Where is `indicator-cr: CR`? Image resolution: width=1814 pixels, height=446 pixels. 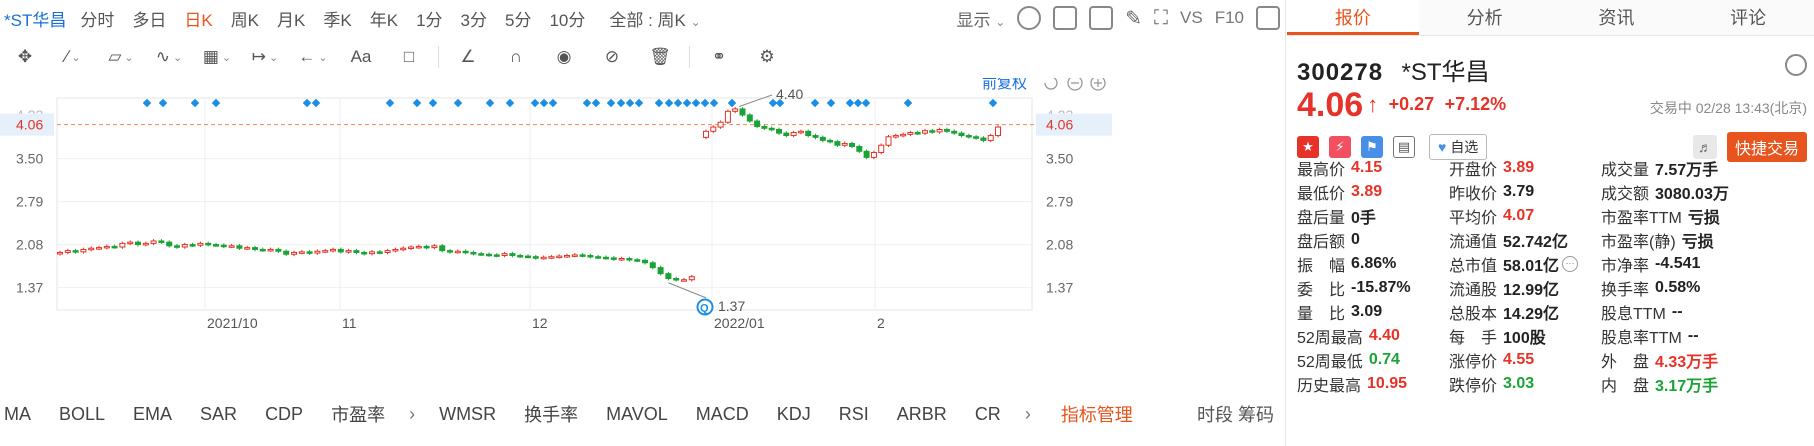
indicator-cr: CR is located at coordinates (987, 413).